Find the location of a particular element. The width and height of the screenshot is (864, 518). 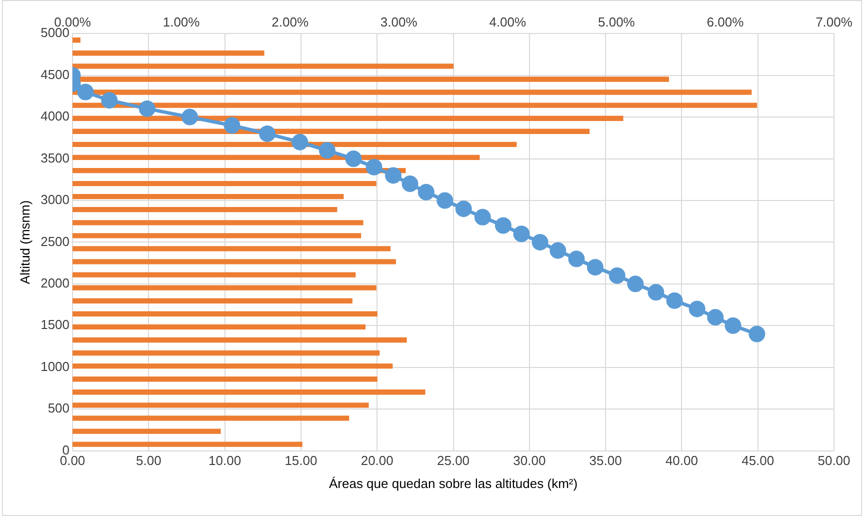

y-tick-label: 3500 is located at coordinates (55, 158).